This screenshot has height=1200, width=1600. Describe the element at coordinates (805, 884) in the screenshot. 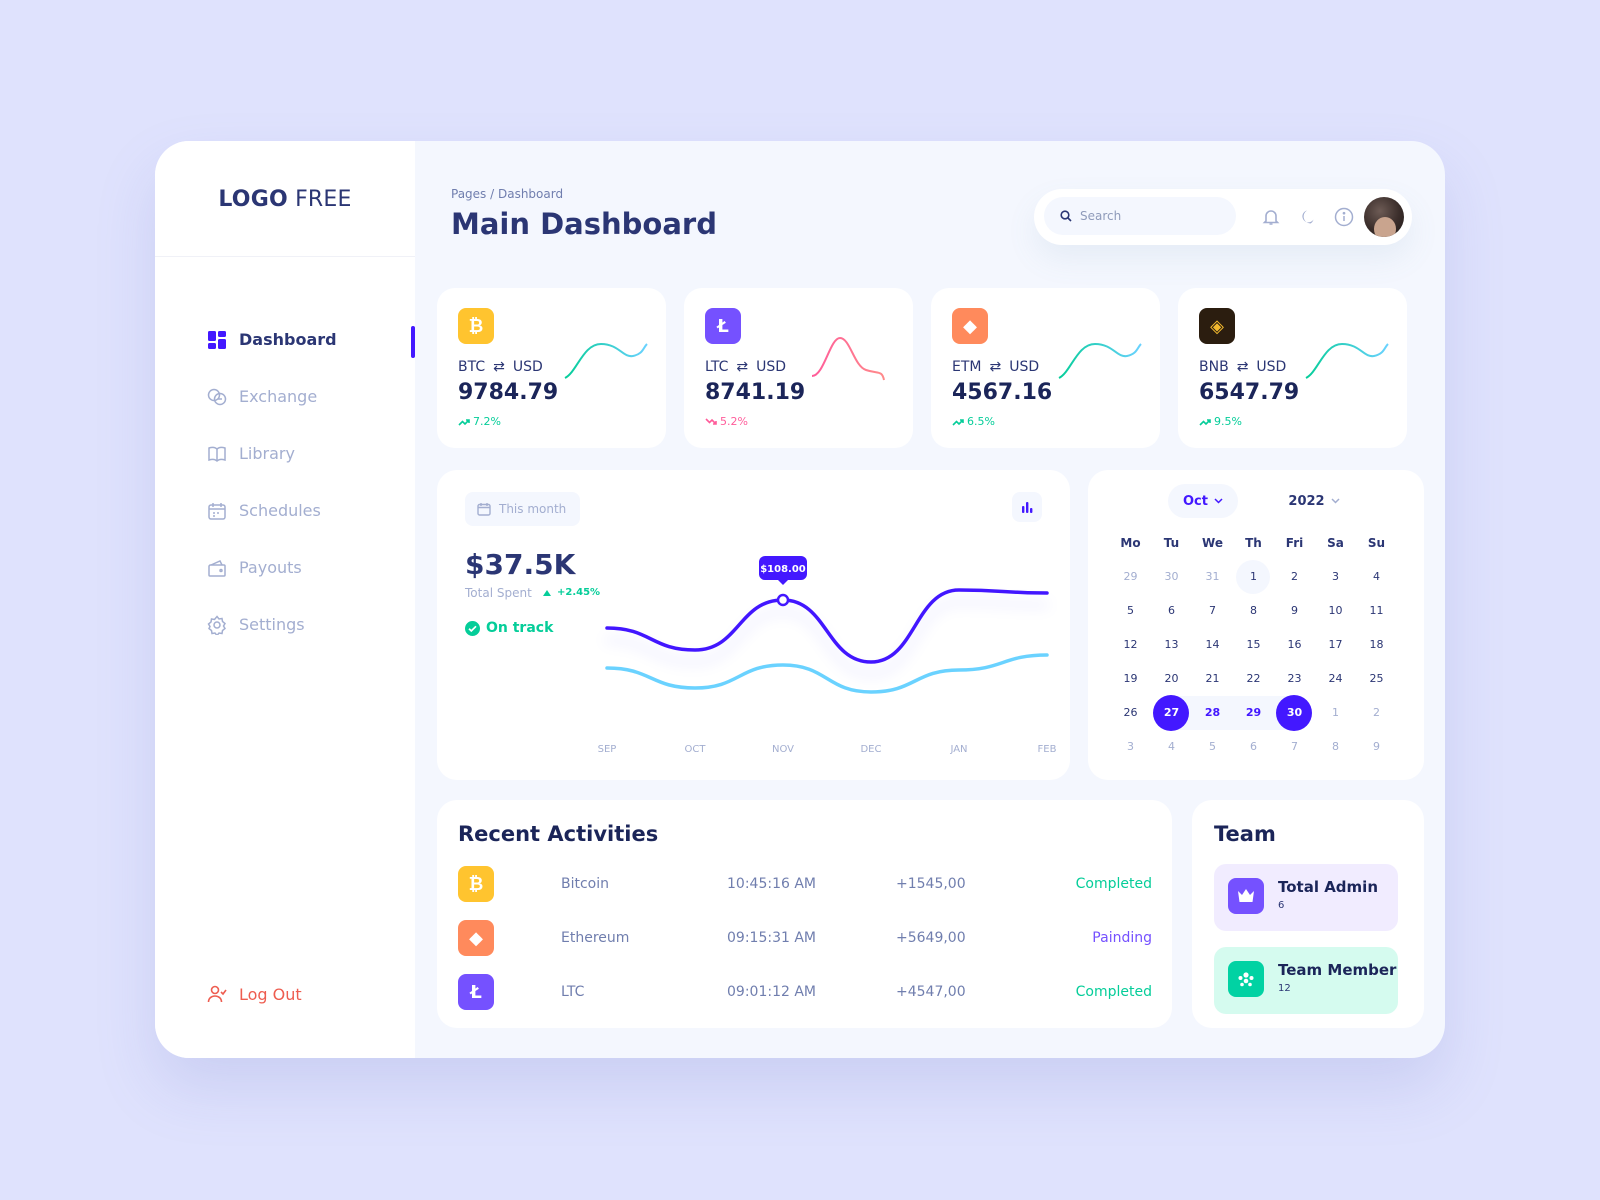

I see `activity-row: ₿ Bitcoin 10:45:16 AM +1545,00 Completed` at that location.